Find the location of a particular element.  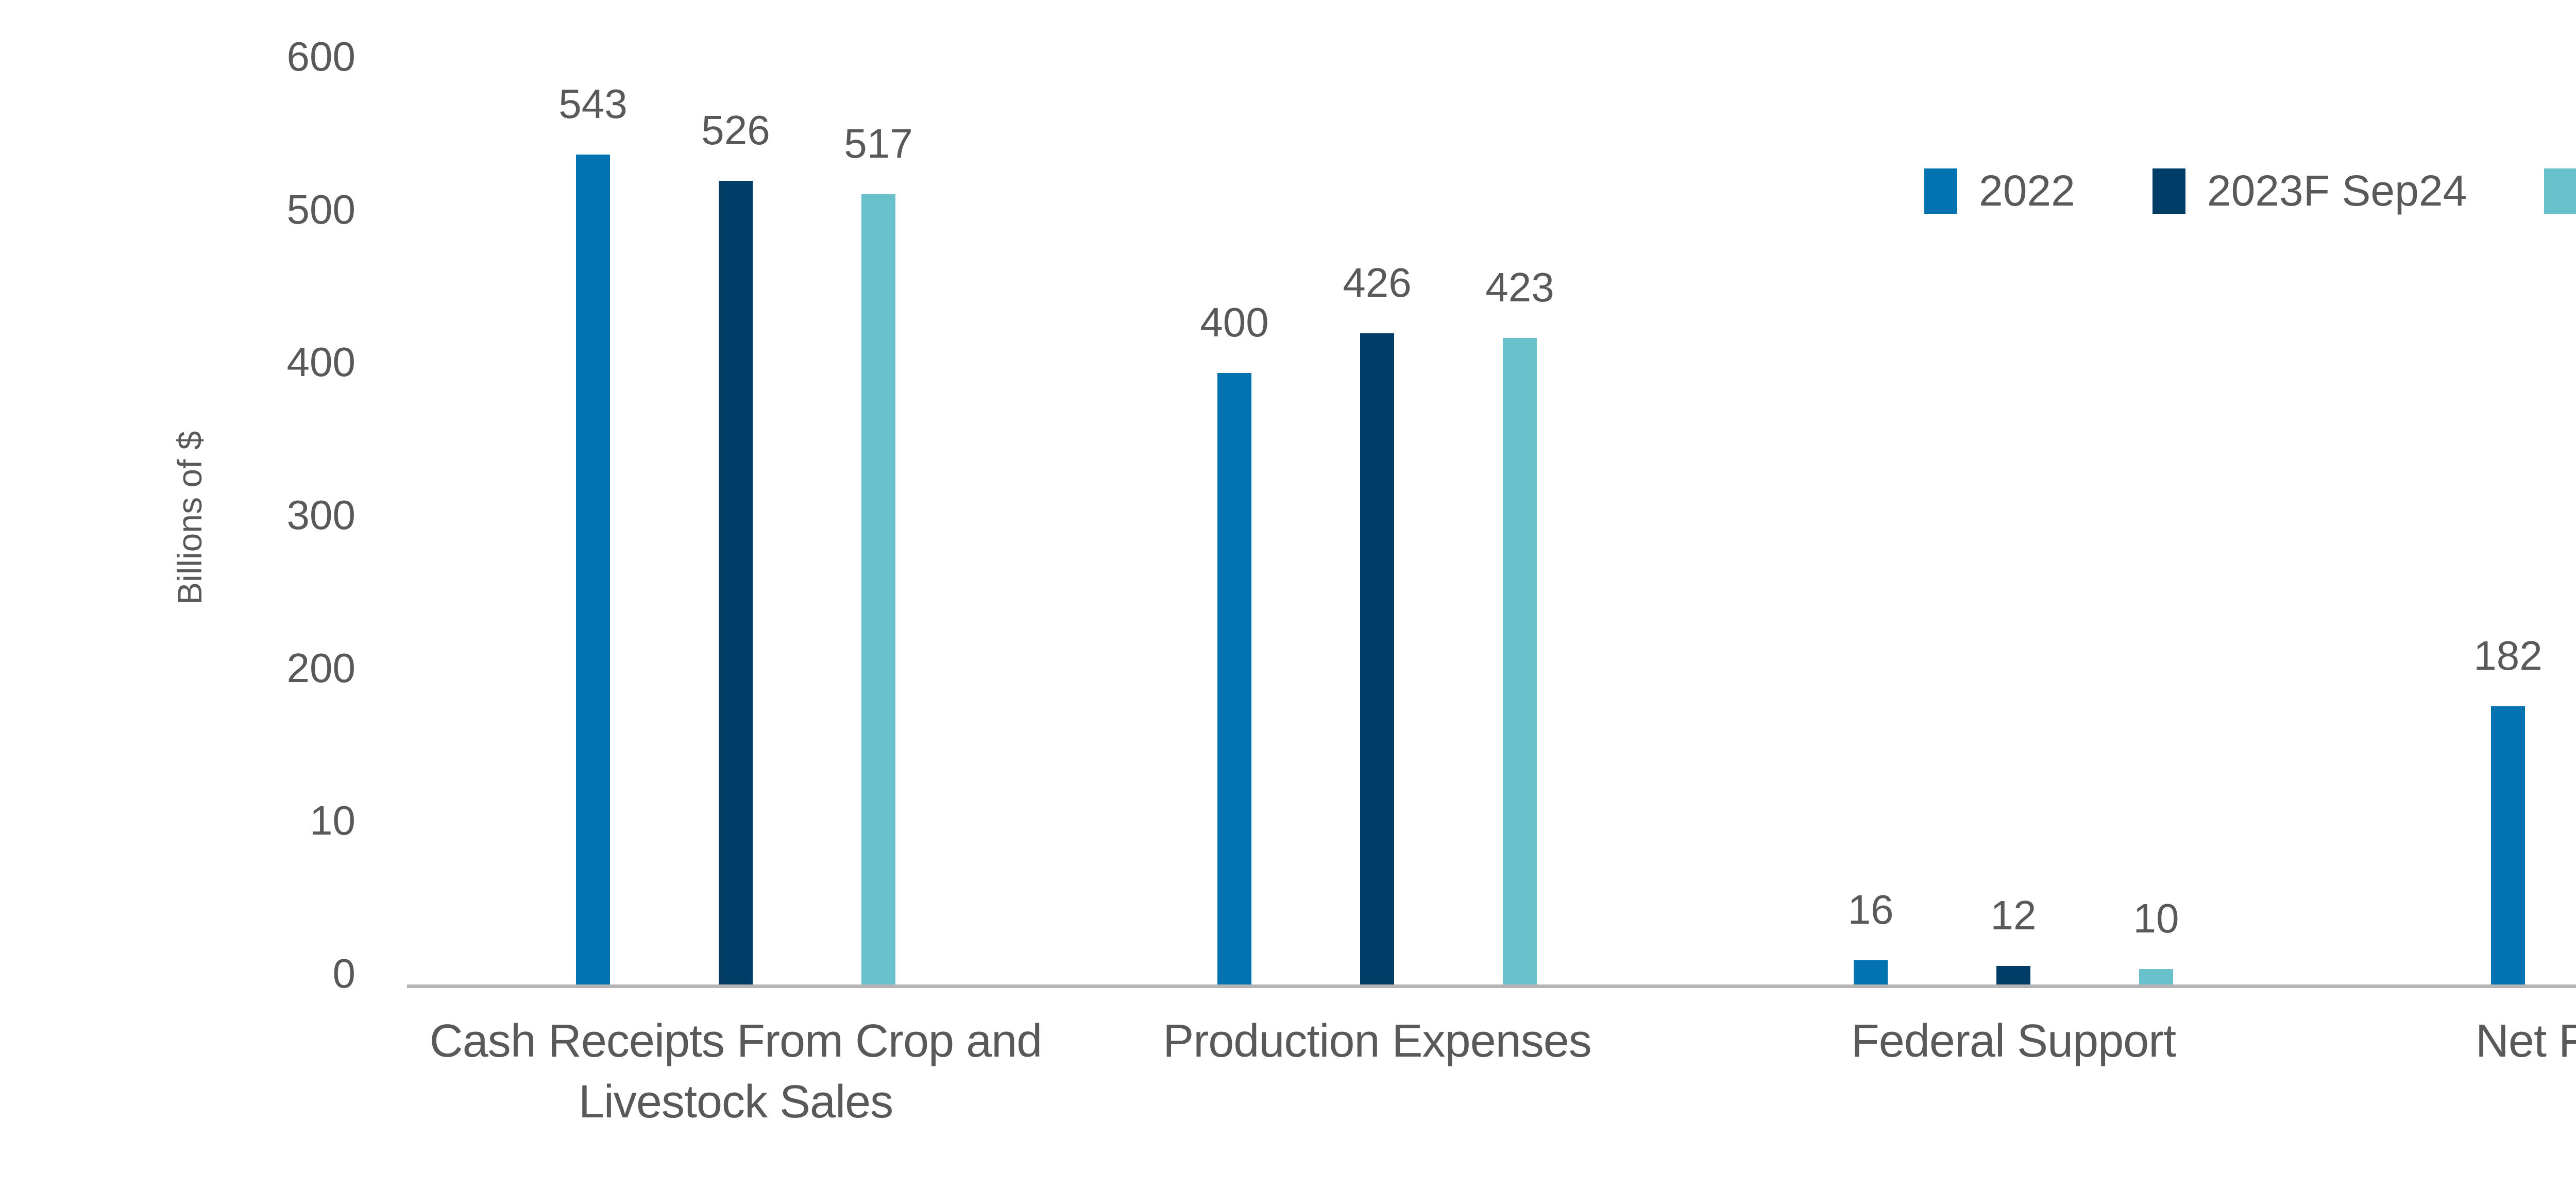

bar-value-label: 182 is located at coordinates (2508, 656).